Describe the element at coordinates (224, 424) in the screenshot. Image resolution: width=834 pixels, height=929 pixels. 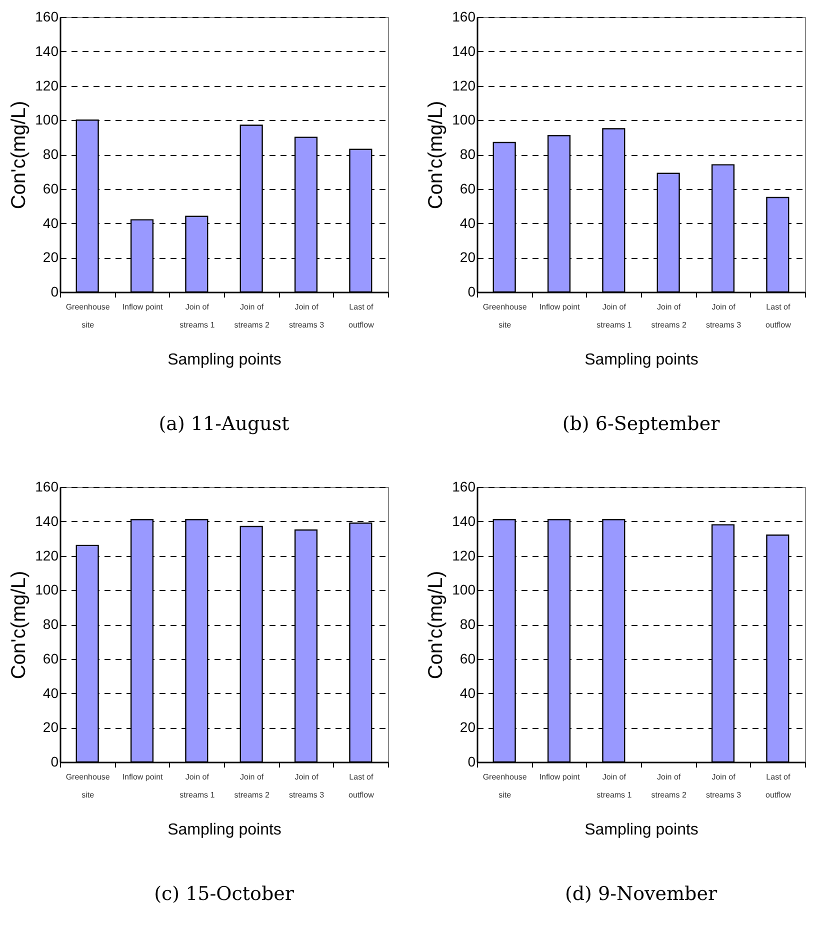
I see `text: (a) 11-August` at that location.